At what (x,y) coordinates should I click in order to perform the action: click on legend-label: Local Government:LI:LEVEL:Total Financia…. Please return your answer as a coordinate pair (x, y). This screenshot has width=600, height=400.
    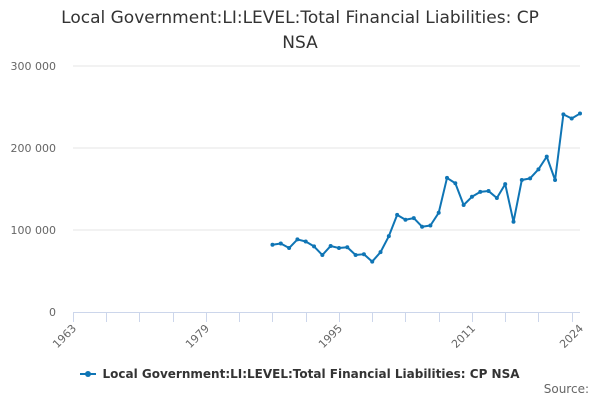
    Looking at the image, I should click on (311, 374).